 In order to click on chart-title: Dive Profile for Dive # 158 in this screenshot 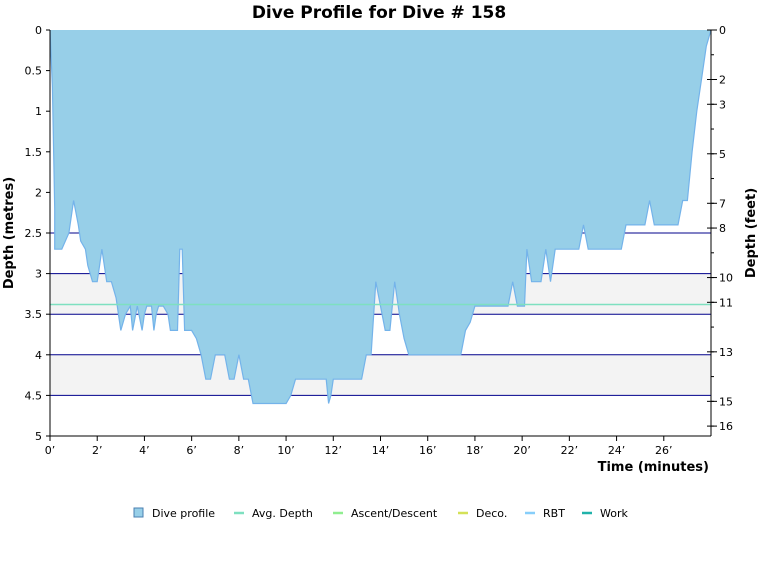, I will do `click(379, 13)`.